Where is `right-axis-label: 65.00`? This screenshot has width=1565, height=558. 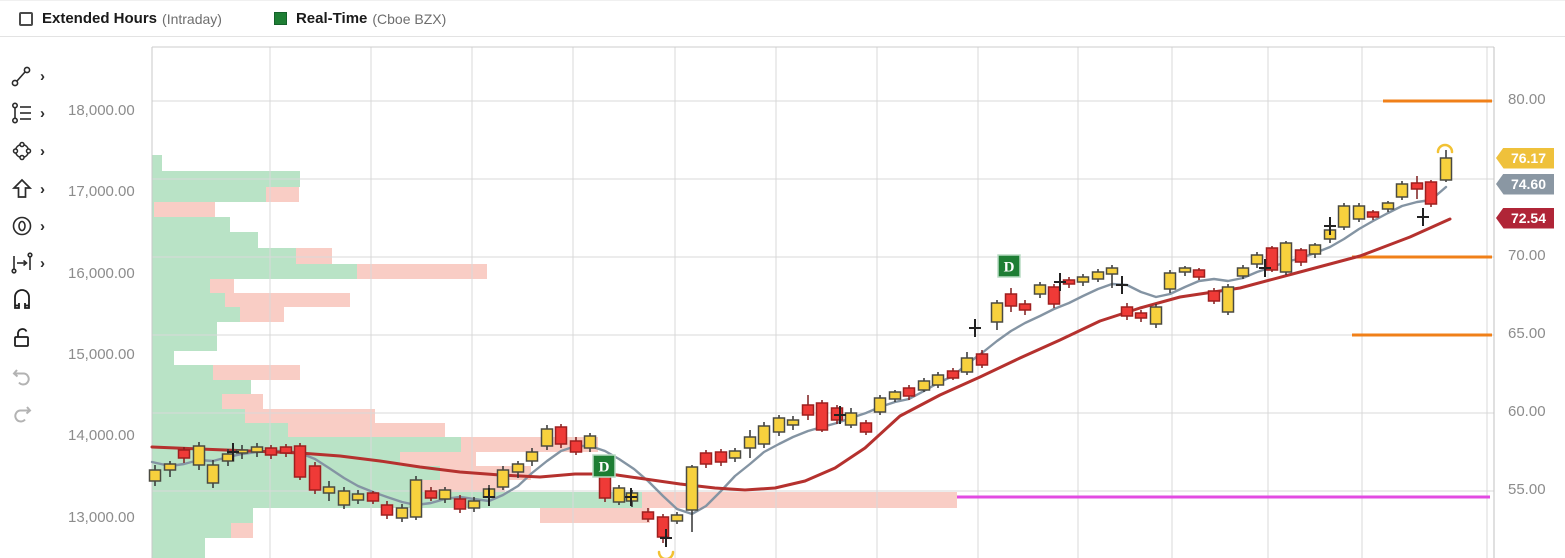
right-axis-label: 65.00 is located at coordinates (1527, 333).